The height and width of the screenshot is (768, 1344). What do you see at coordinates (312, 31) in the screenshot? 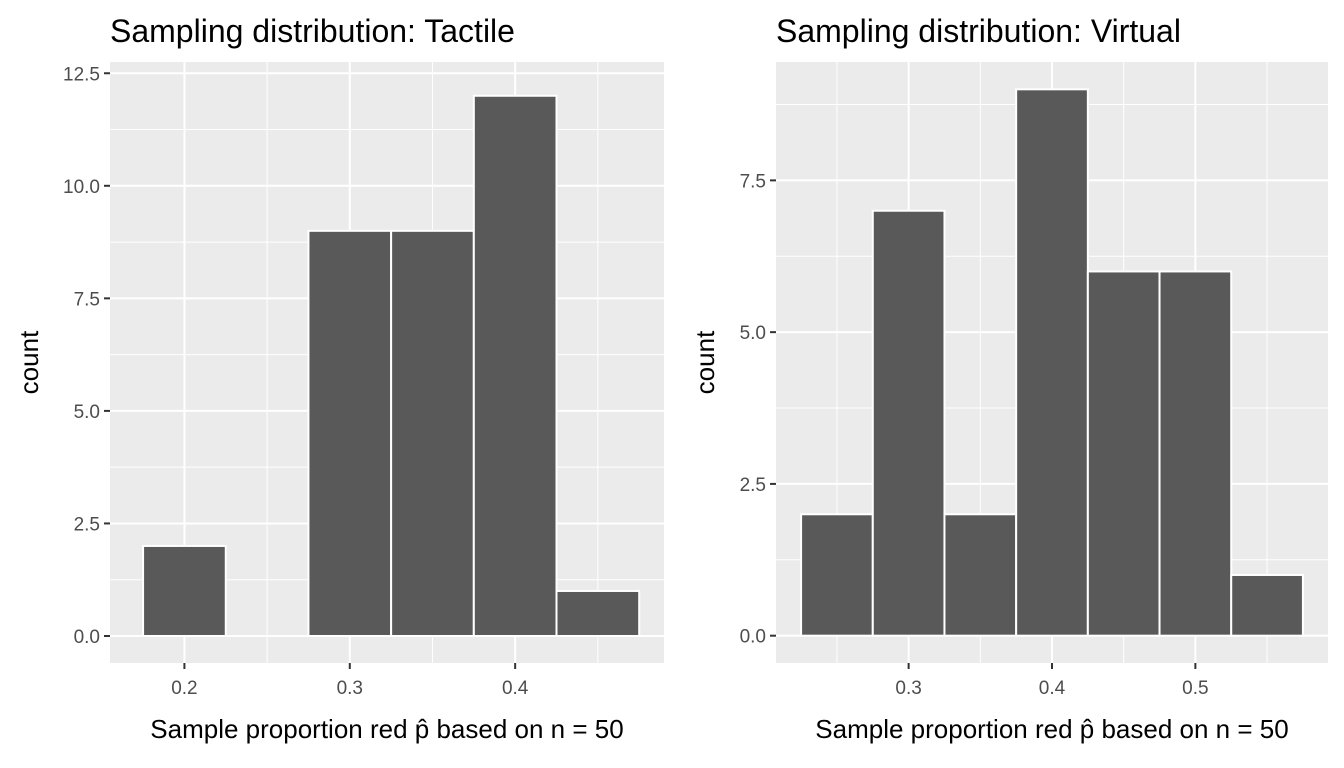
I see `chart-title: Sampling distribution: Tactile` at bounding box center [312, 31].